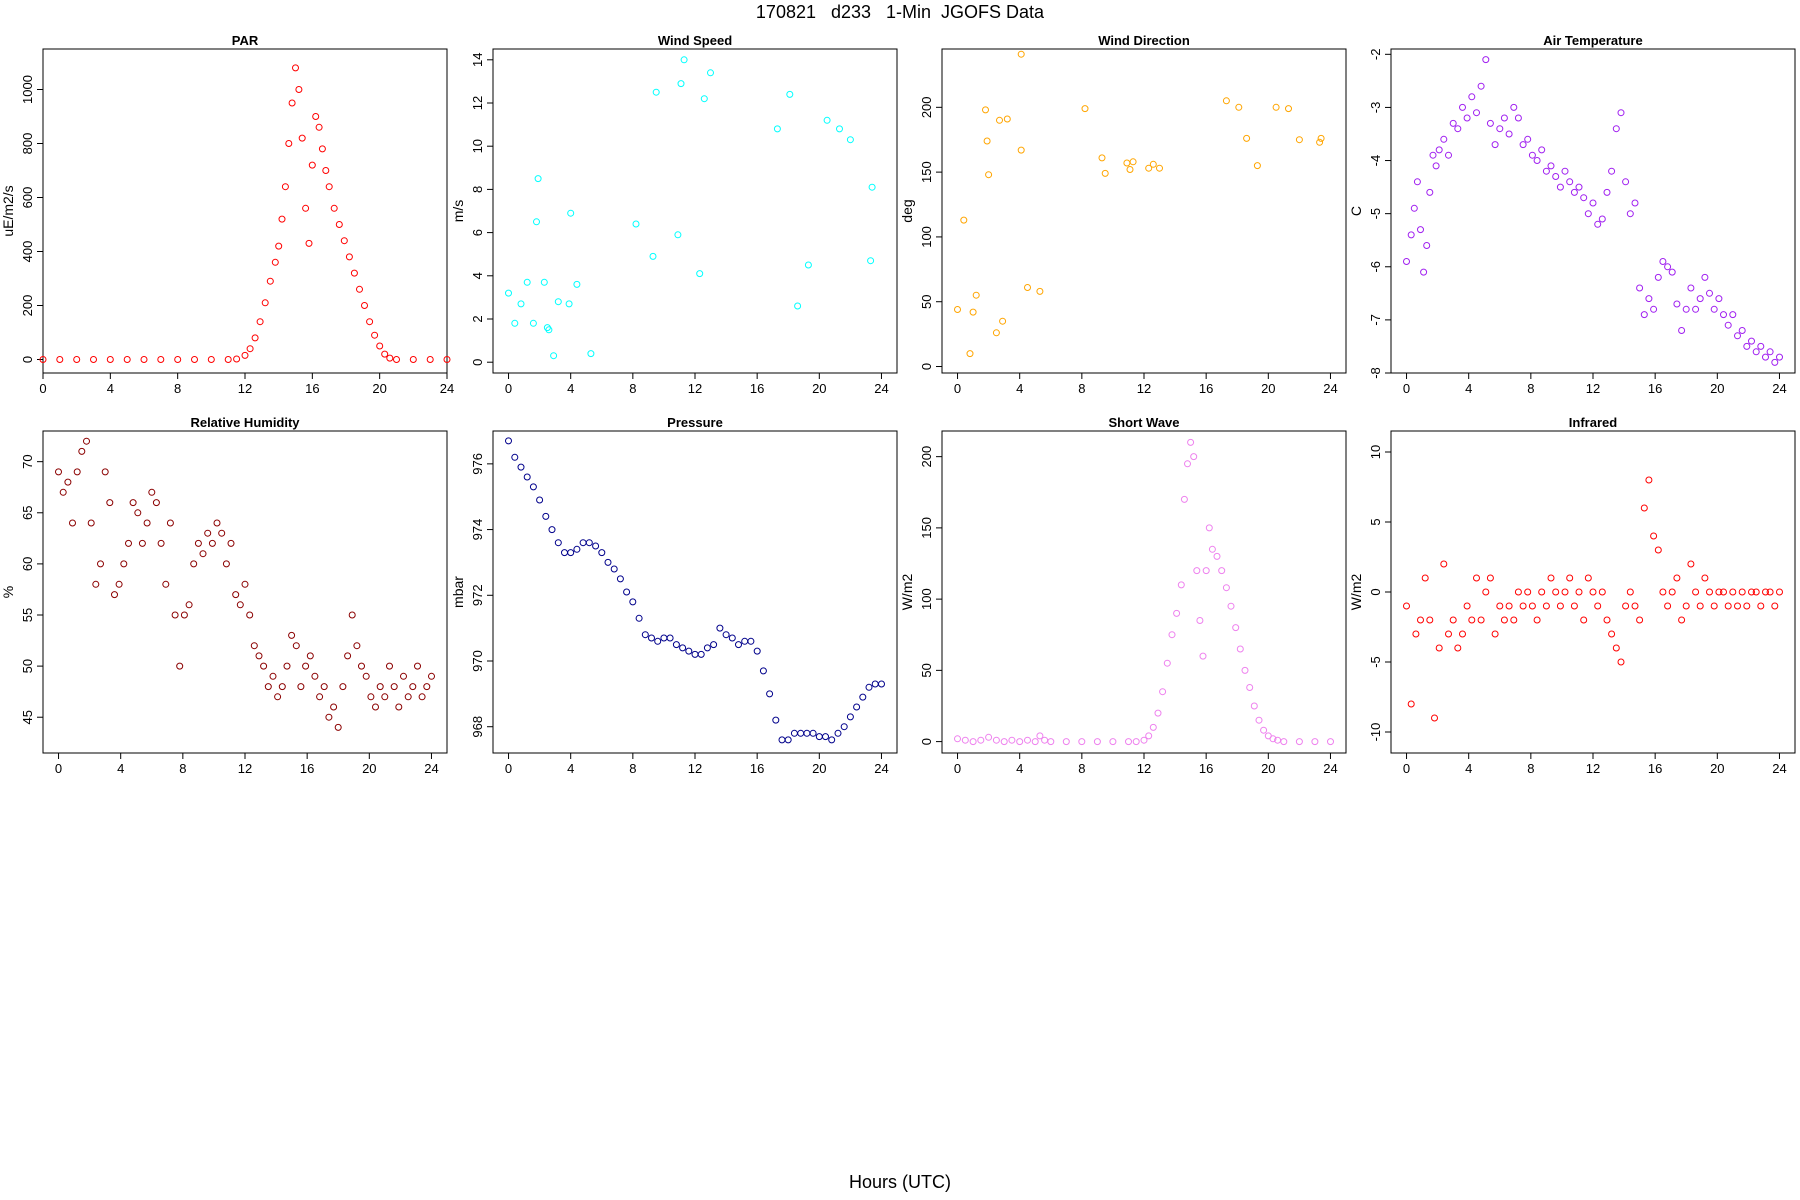  I want to click on y-axis-label: %, so click(8, 592).